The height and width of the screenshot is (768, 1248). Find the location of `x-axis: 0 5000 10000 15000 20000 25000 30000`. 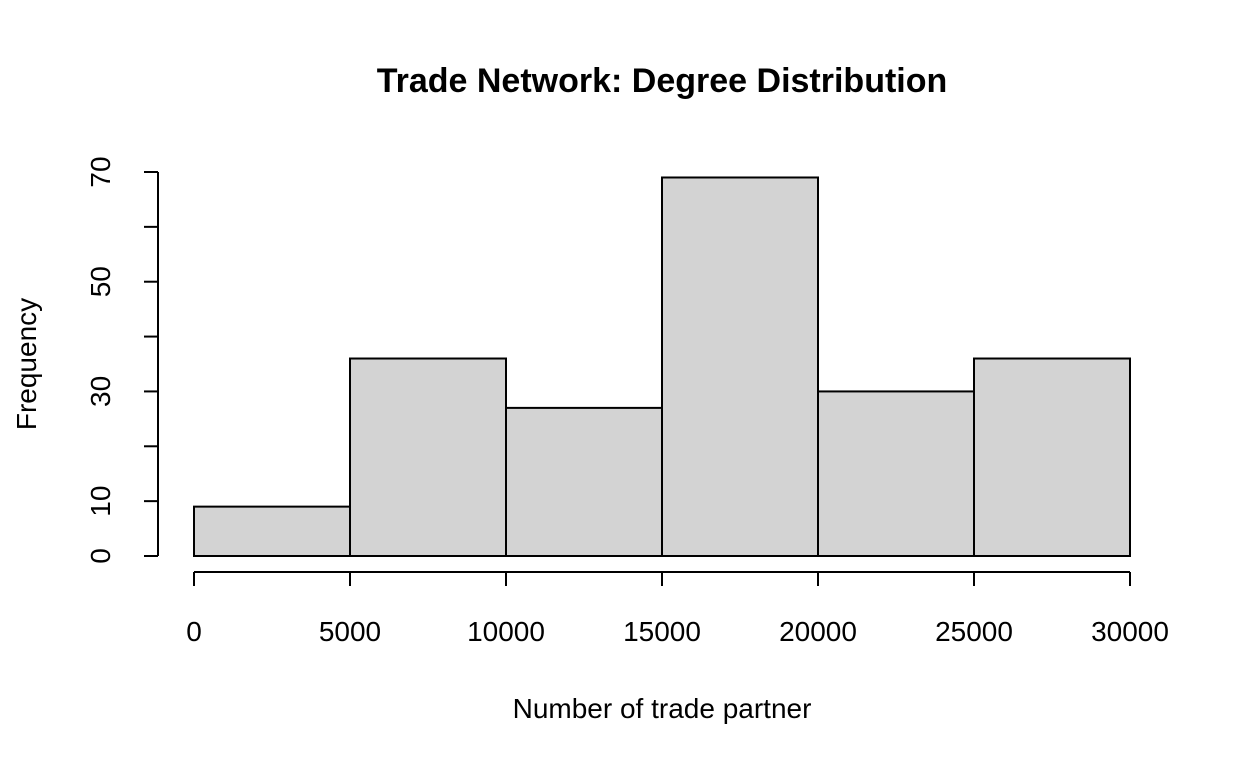

x-axis: 0 5000 10000 15000 20000 25000 30000 is located at coordinates (677, 609).